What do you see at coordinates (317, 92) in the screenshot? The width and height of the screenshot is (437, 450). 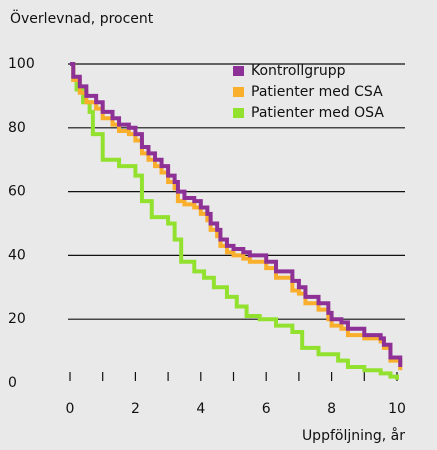 I see `legend-label: Patienter med CSA` at bounding box center [317, 92].